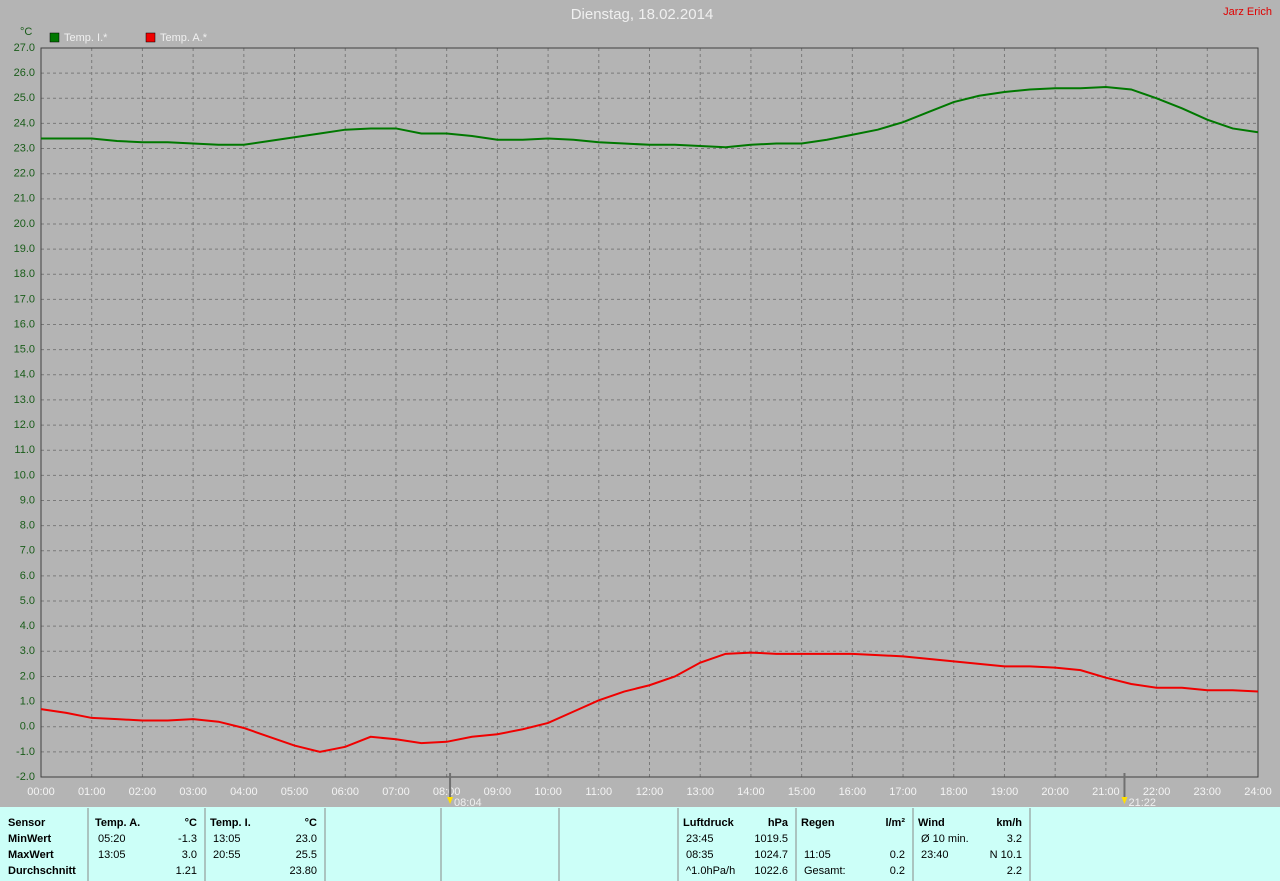 This screenshot has width=1280, height=881. What do you see at coordinates (945, 839) in the screenshot?
I see `cell-label: Ø 10 min.` at bounding box center [945, 839].